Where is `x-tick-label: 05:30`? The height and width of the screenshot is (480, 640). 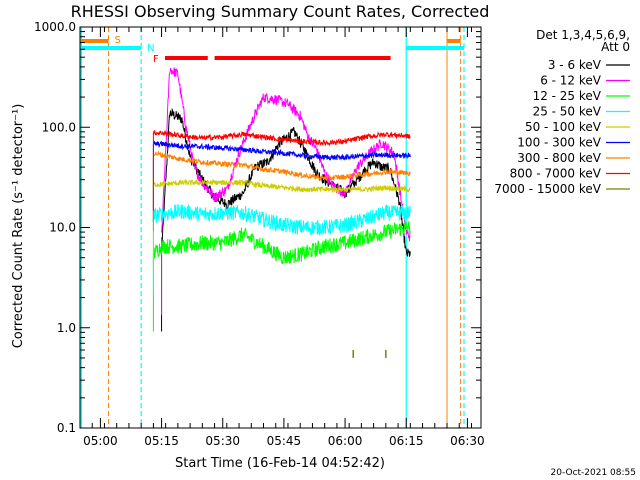 x-tick-label: 05:30 is located at coordinates (222, 441).